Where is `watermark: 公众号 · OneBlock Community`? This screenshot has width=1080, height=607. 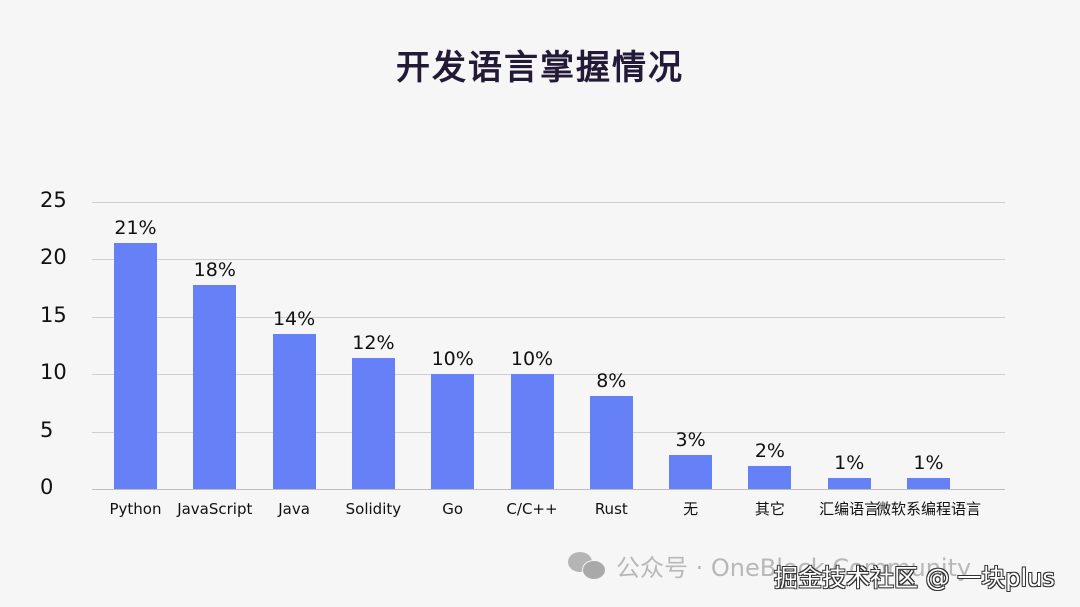 watermark: 公众号 · OneBlock Community is located at coordinates (769, 565).